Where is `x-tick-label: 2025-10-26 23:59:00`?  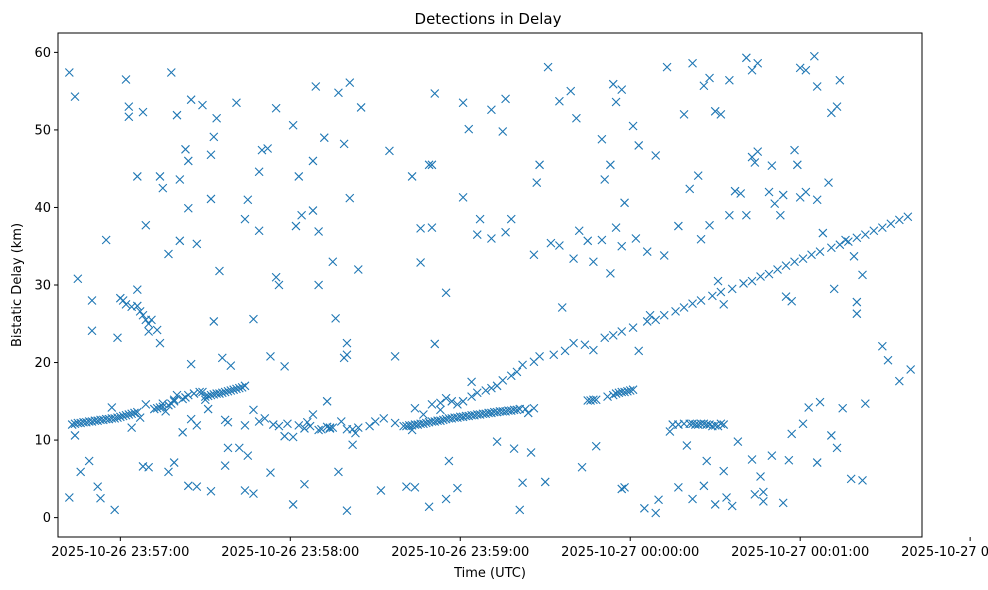 x-tick-label: 2025-10-26 23:59:00 is located at coordinates (460, 552).